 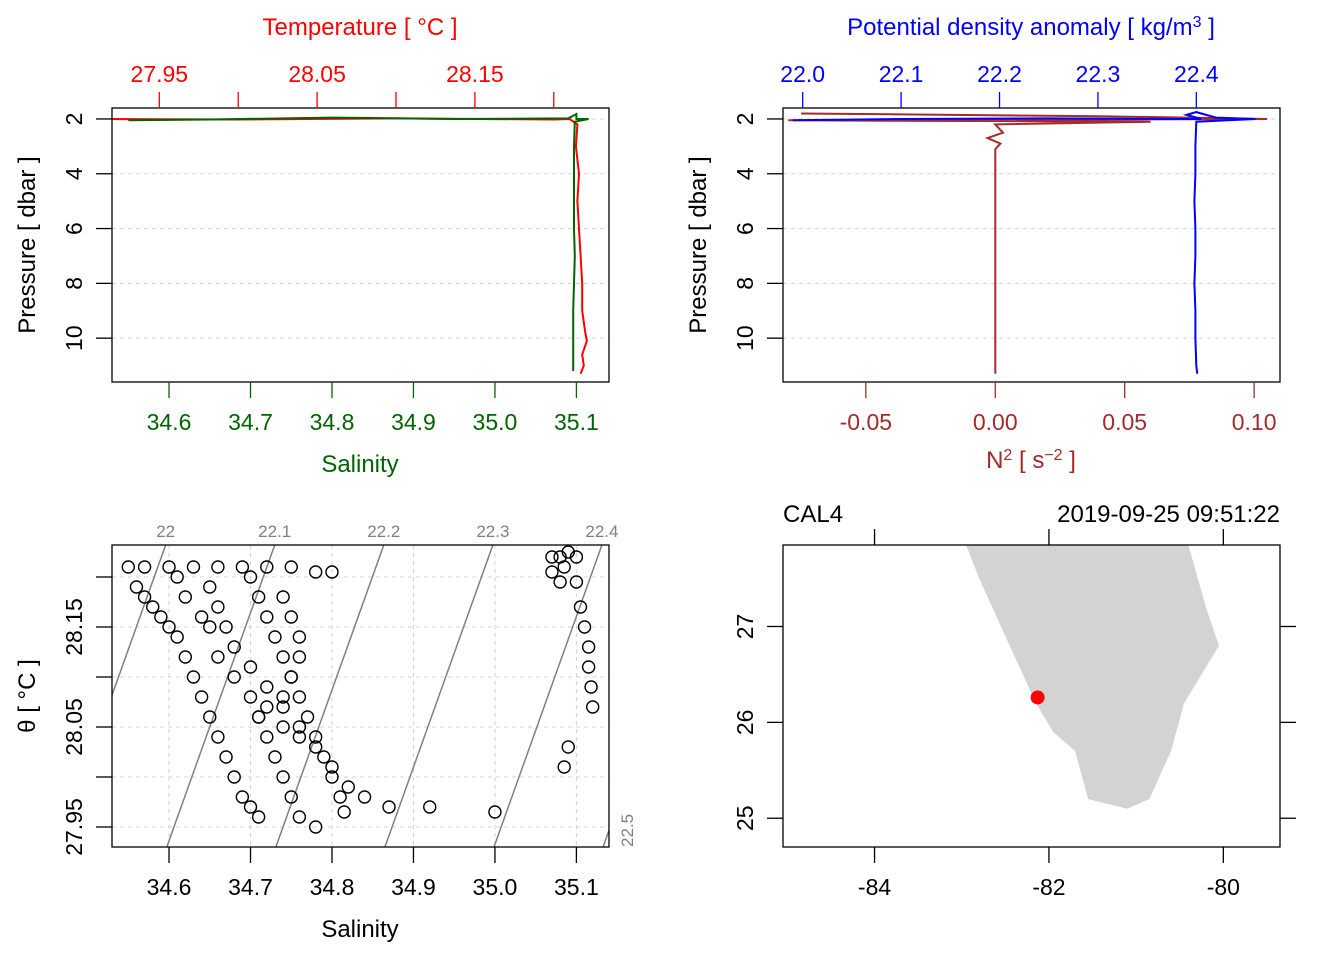 What do you see at coordinates (1048, 887) in the screenshot?
I see `longitude-axis-tick-label: -82` at bounding box center [1048, 887].